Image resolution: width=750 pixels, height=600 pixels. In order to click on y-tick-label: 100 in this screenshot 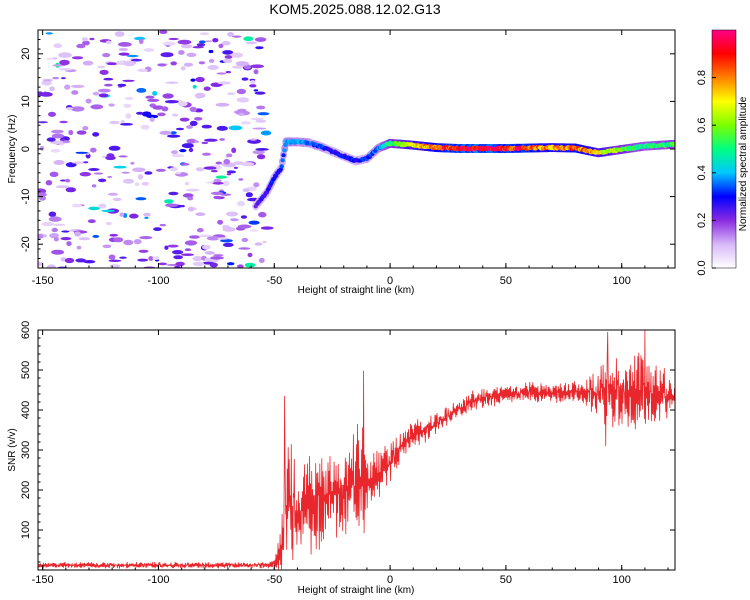, I will do `click(26, 530)`.